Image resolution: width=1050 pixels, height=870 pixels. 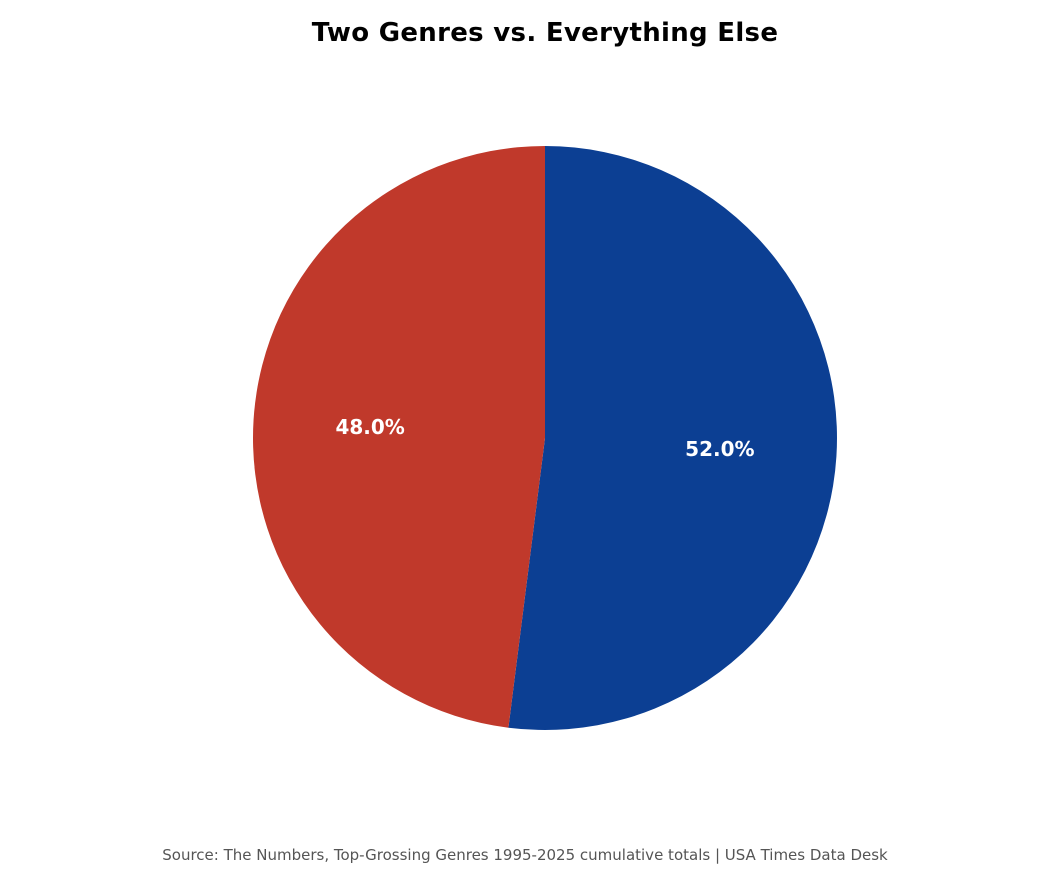 What do you see at coordinates (545, 33) in the screenshot?
I see `chart-title: Two Genres vs. Everything Else` at bounding box center [545, 33].